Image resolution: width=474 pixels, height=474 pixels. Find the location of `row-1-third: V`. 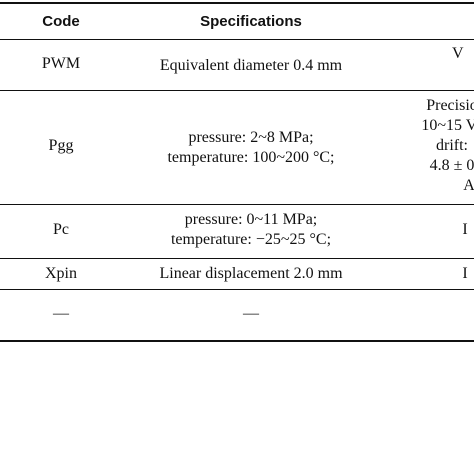

row-1-third: V is located at coordinates (463, 54).